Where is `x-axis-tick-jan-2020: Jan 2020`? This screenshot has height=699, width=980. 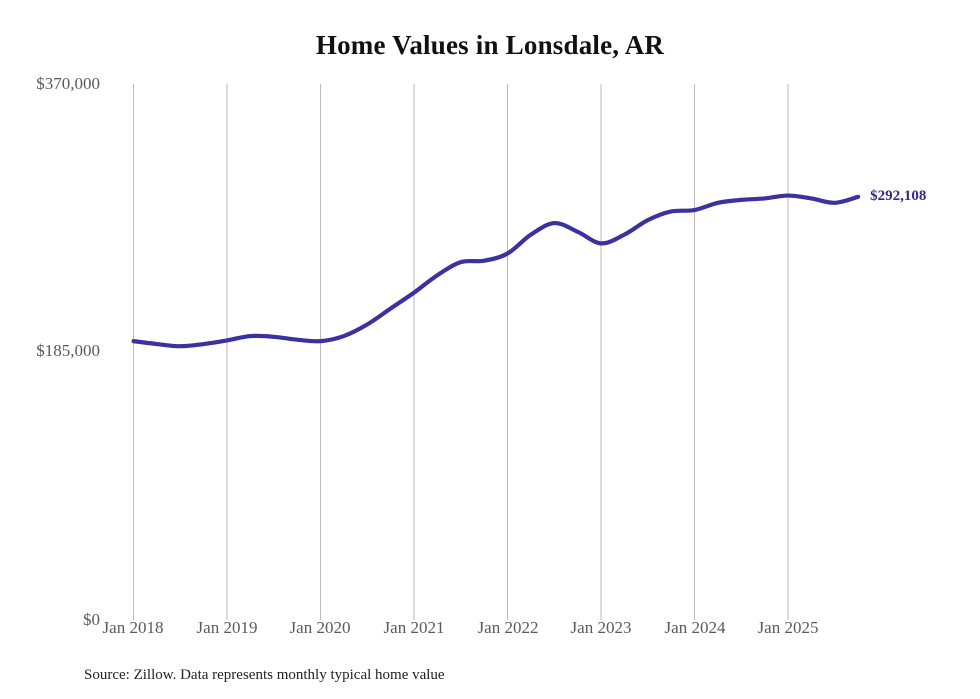 x-axis-tick-jan-2020: Jan 2020 is located at coordinates (320, 627).